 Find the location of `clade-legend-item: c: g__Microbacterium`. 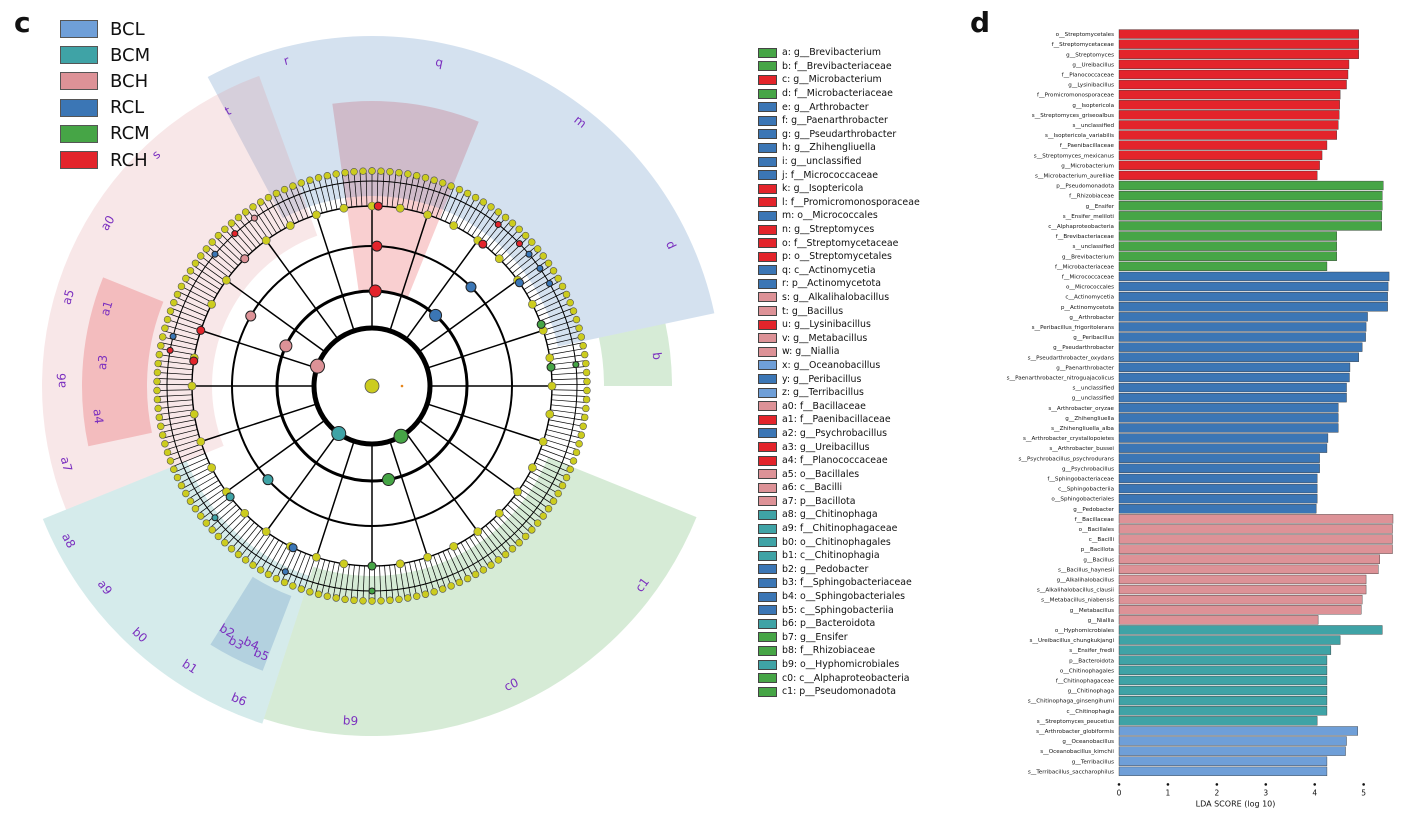

clade-legend-item: c: g__Microbacterium is located at coordinates (839, 80).